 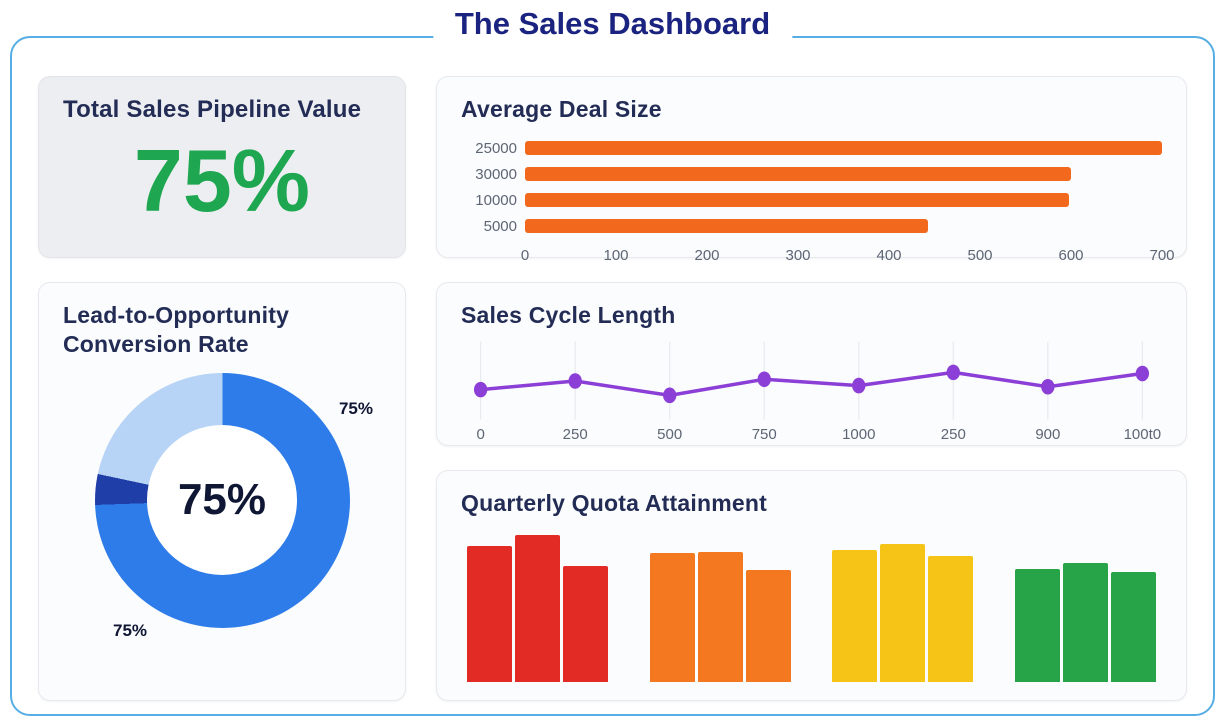 I want to click on conversion-donut-chart: 75% 75% 75%, so click(x=222, y=522).